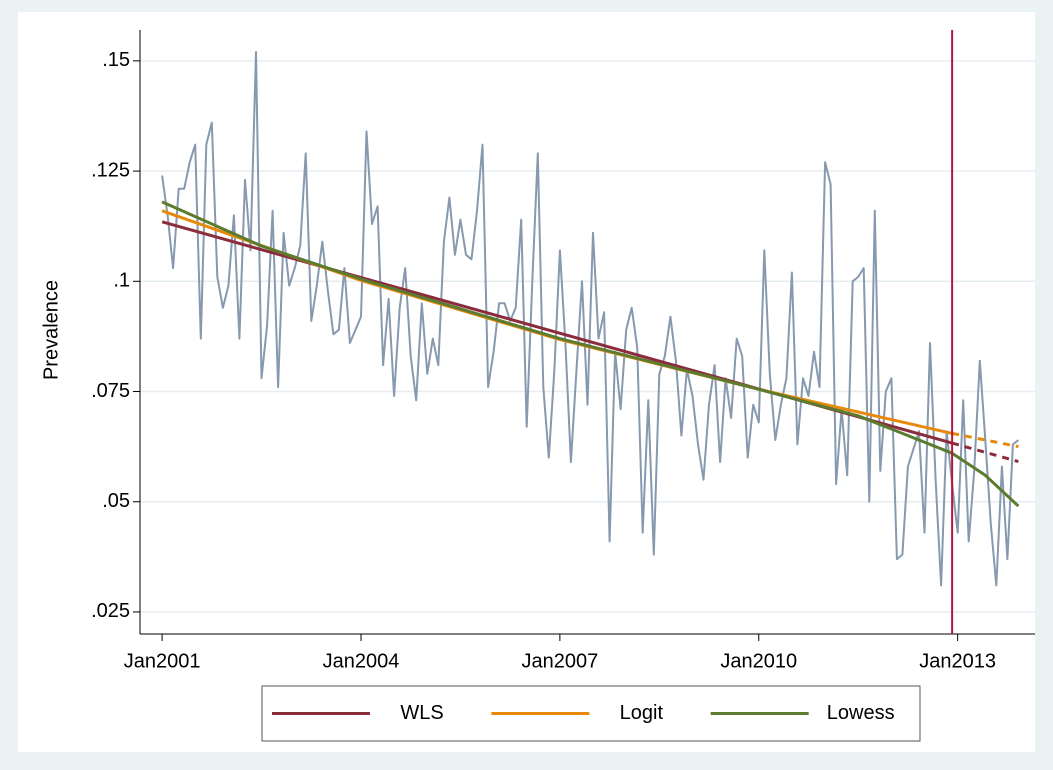  I want to click on x-tick-label: Jan2004, so click(361, 661).